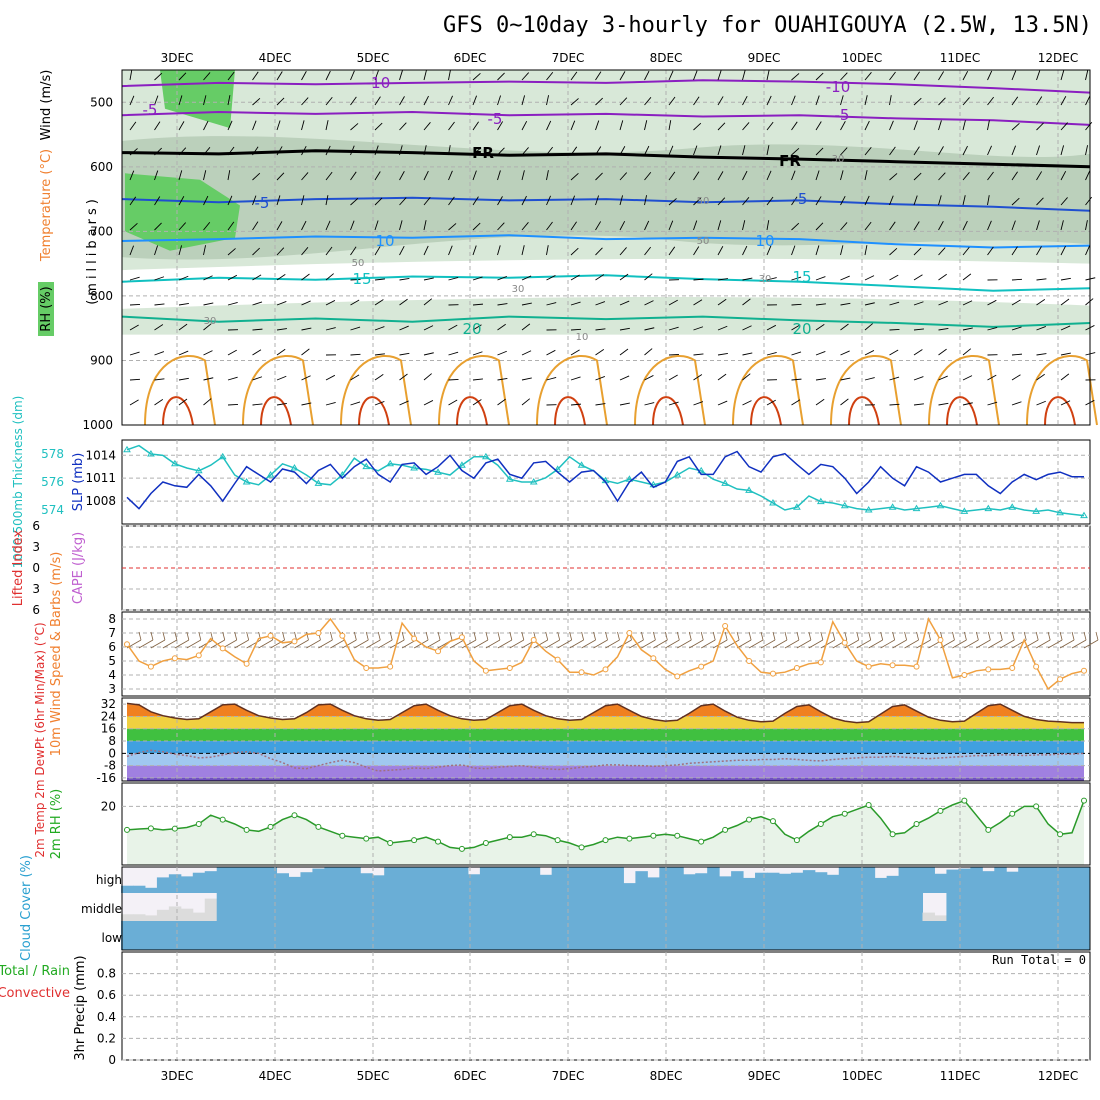  Describe the element at coordinates (112, 1060) in the screenshot. I see `y-tick-label: 0` at that location.